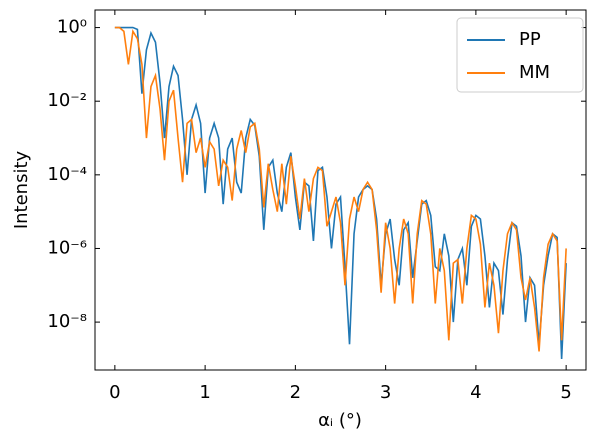  I want to click on x-tick-label: 4, so click(475, 392).